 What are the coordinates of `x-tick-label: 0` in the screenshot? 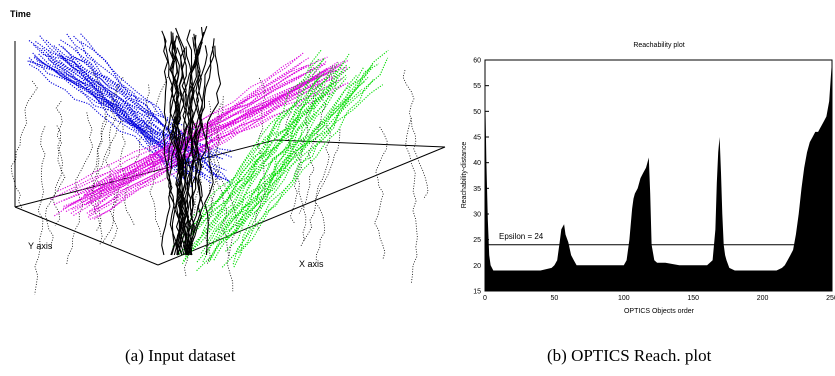 It's located at (485, 298).